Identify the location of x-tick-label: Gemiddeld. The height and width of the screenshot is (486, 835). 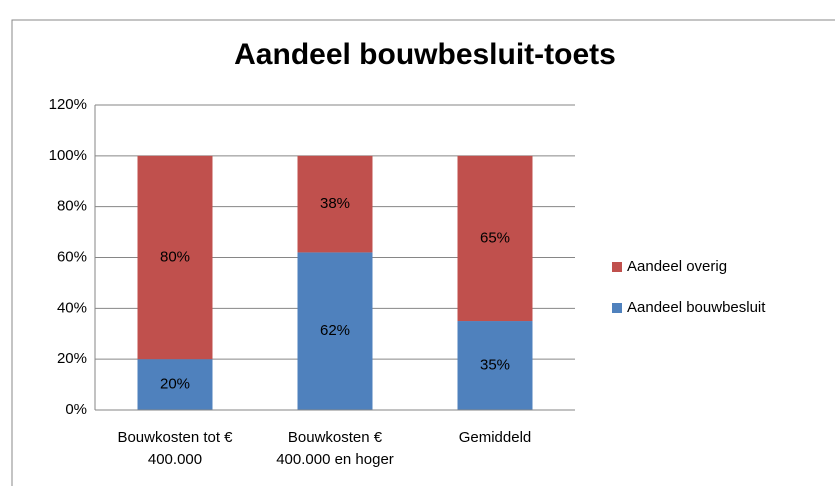
(495, 437).